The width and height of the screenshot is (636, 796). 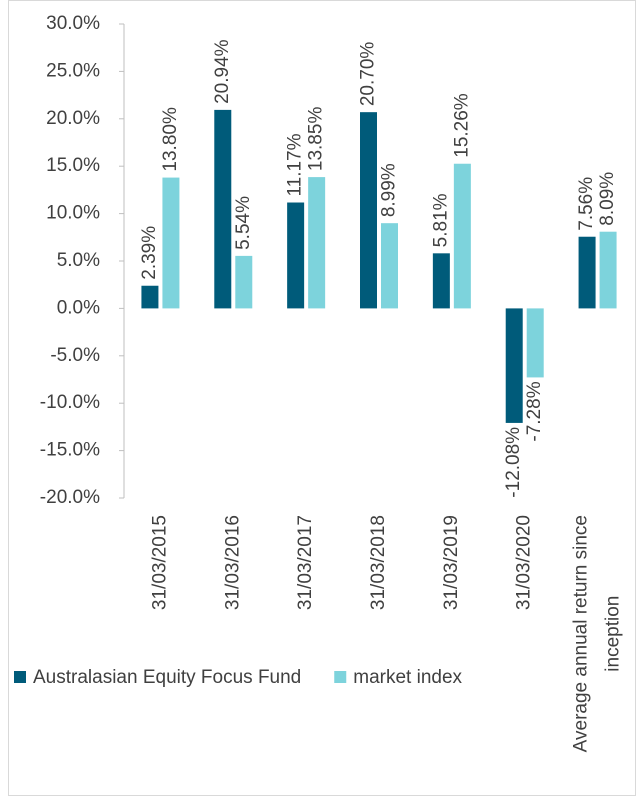 I want to click on y-tick-label: -20.0%, so click(x=70, y=497).